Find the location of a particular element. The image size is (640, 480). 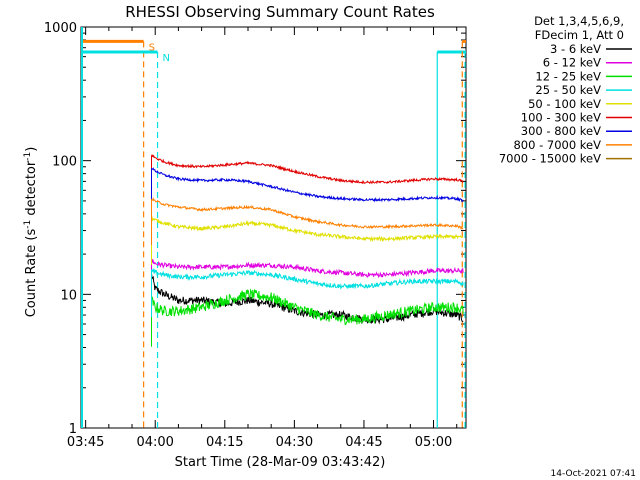

legend-entry-label: 6 - 12 keV is located at coordinates (572, 63).